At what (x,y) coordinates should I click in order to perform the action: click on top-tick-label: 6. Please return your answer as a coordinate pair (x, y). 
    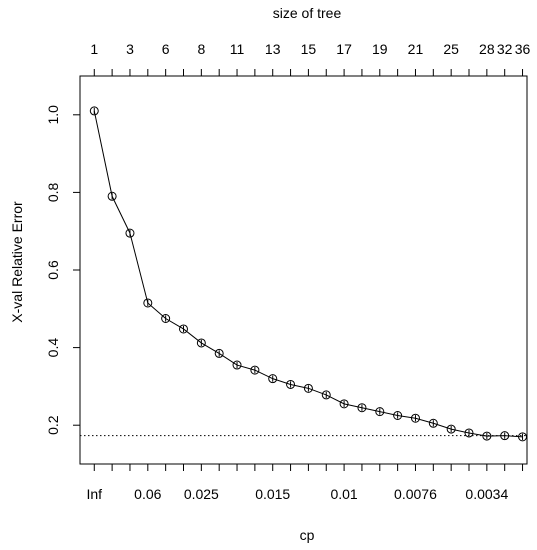
    Looking at the image, I should click on (166, 49).